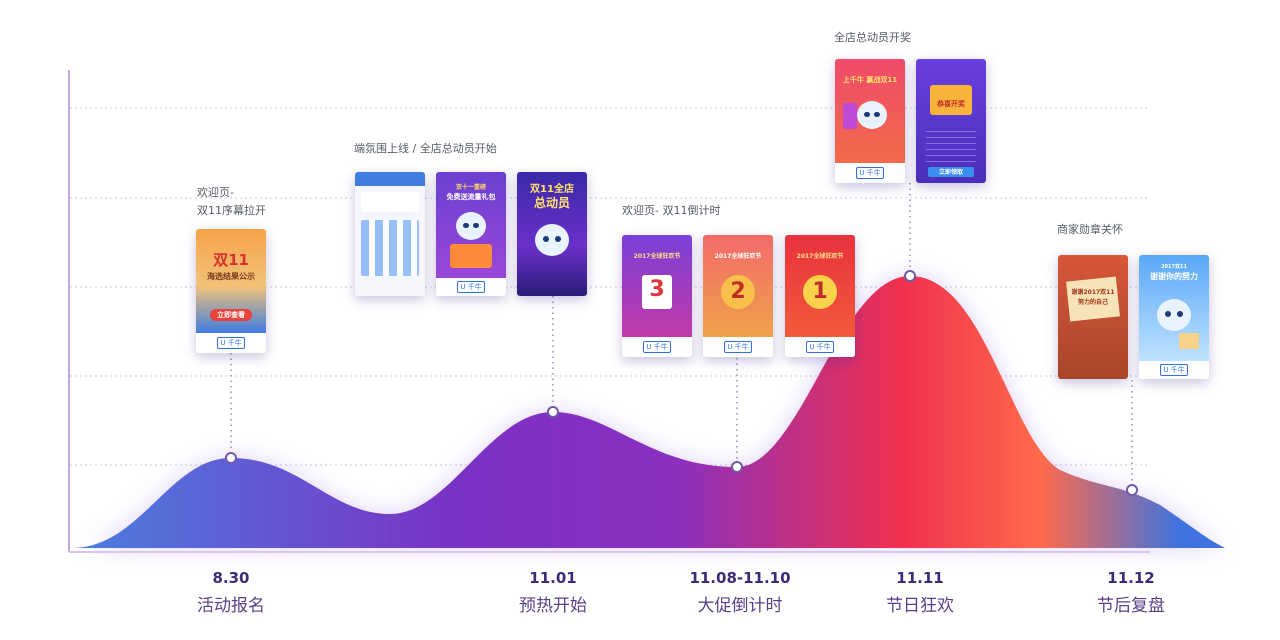  What do you see at coordinates (553, 578) in the screenshot?
I see `date-label: 11.01` at bounding box center [553, 578].